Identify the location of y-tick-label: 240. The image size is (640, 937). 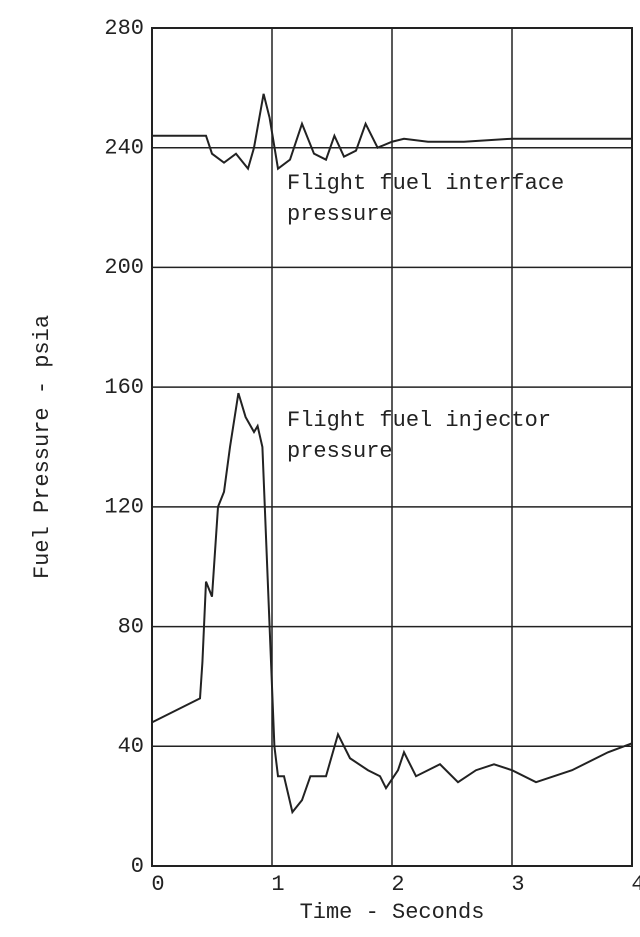
(124, 148).